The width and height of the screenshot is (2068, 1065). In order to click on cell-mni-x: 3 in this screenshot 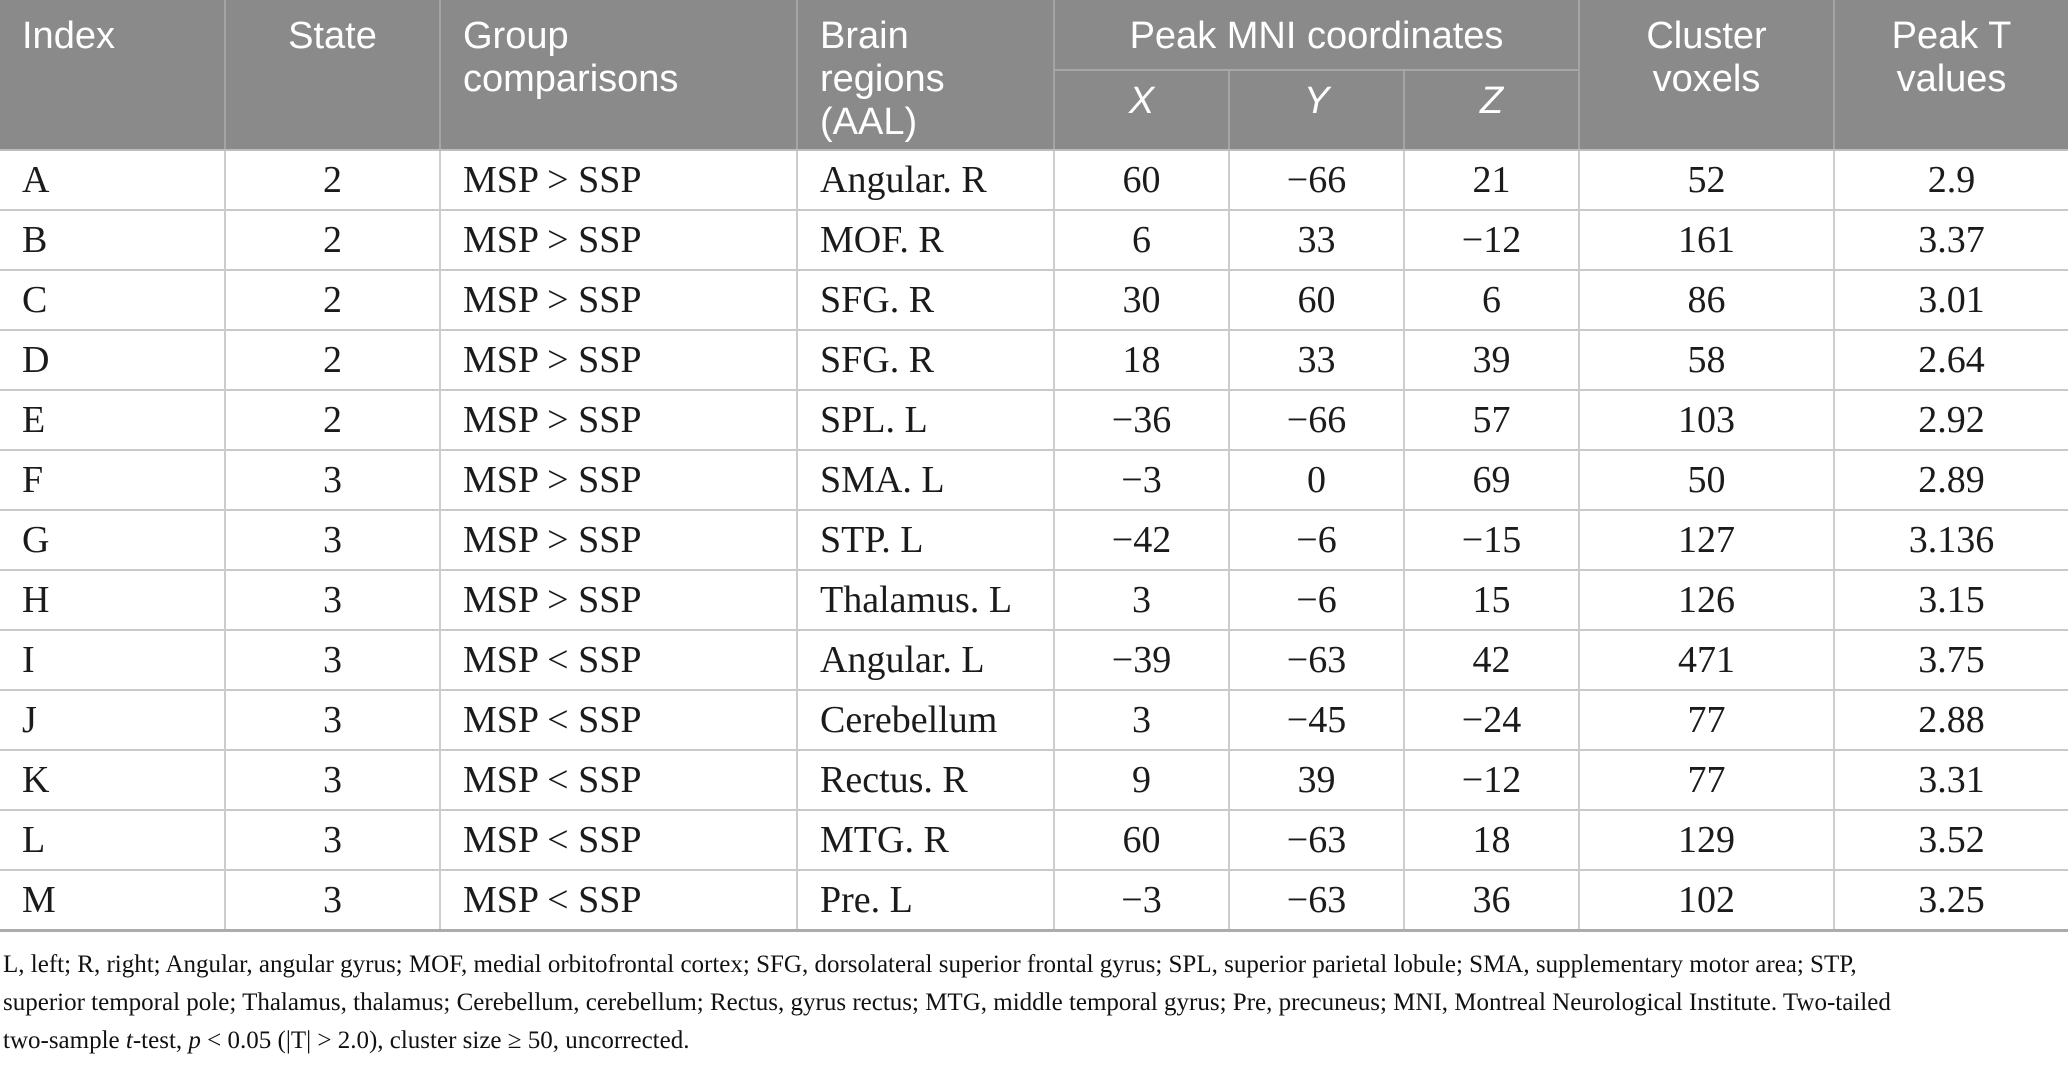, I will do `click(1141, 719)`.